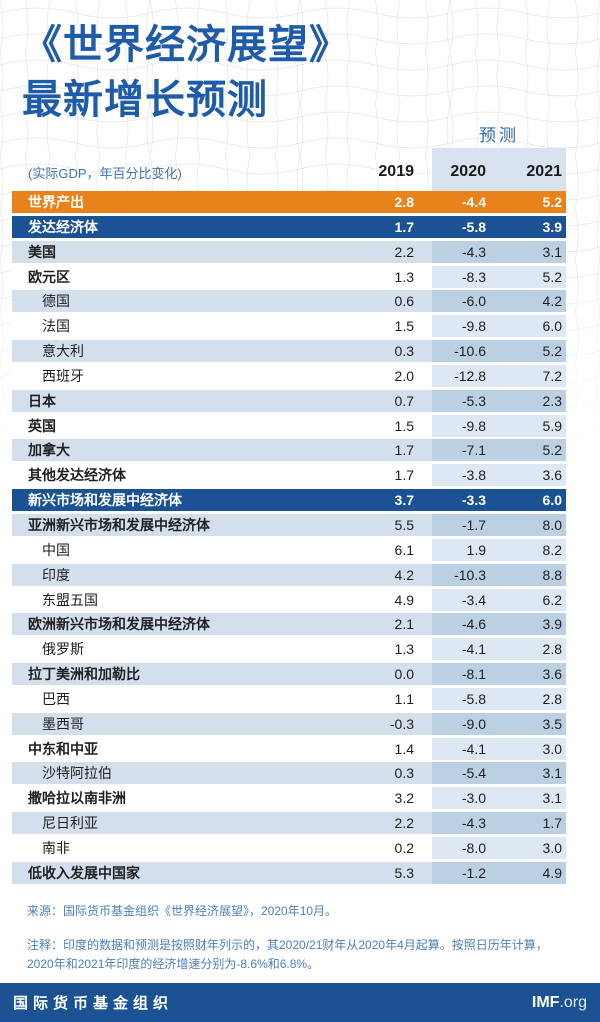 This screenshot has height=1022, width=600. Describe the element at coordinates (394, 823) in the screenshot. I see `row-value: 2.2` at that location.